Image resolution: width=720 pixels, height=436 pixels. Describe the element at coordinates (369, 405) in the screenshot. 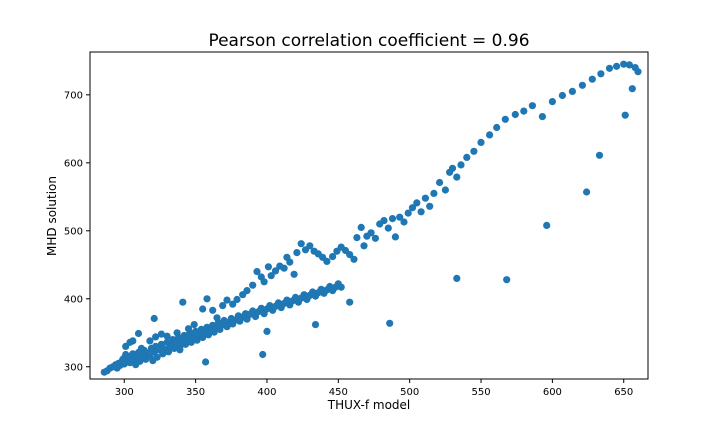

I see `x-axis-label: THUX-f model` at that location.